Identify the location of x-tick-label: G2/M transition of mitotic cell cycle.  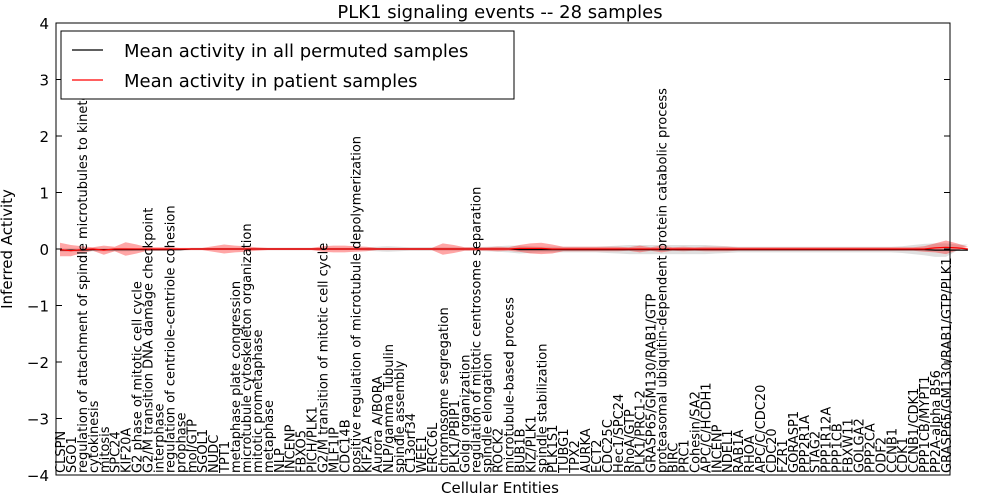
(324, 358).